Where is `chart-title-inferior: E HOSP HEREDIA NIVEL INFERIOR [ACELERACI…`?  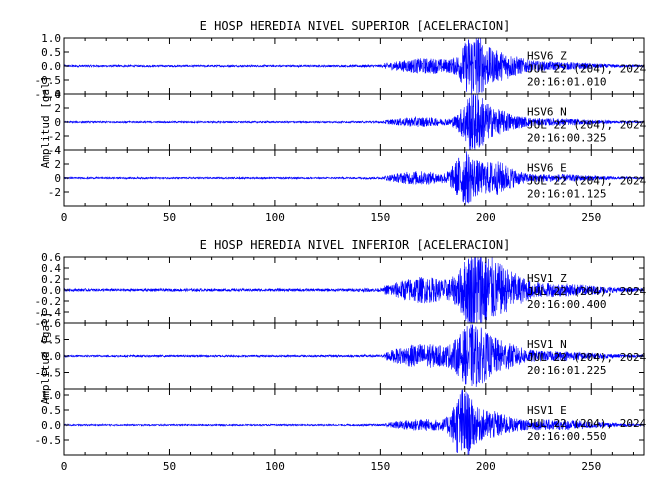
chart-title-inferior: E HOSP HEREDIA NIVEL INFERIOR [ACELERACI… is located at coordinates (355, 245).